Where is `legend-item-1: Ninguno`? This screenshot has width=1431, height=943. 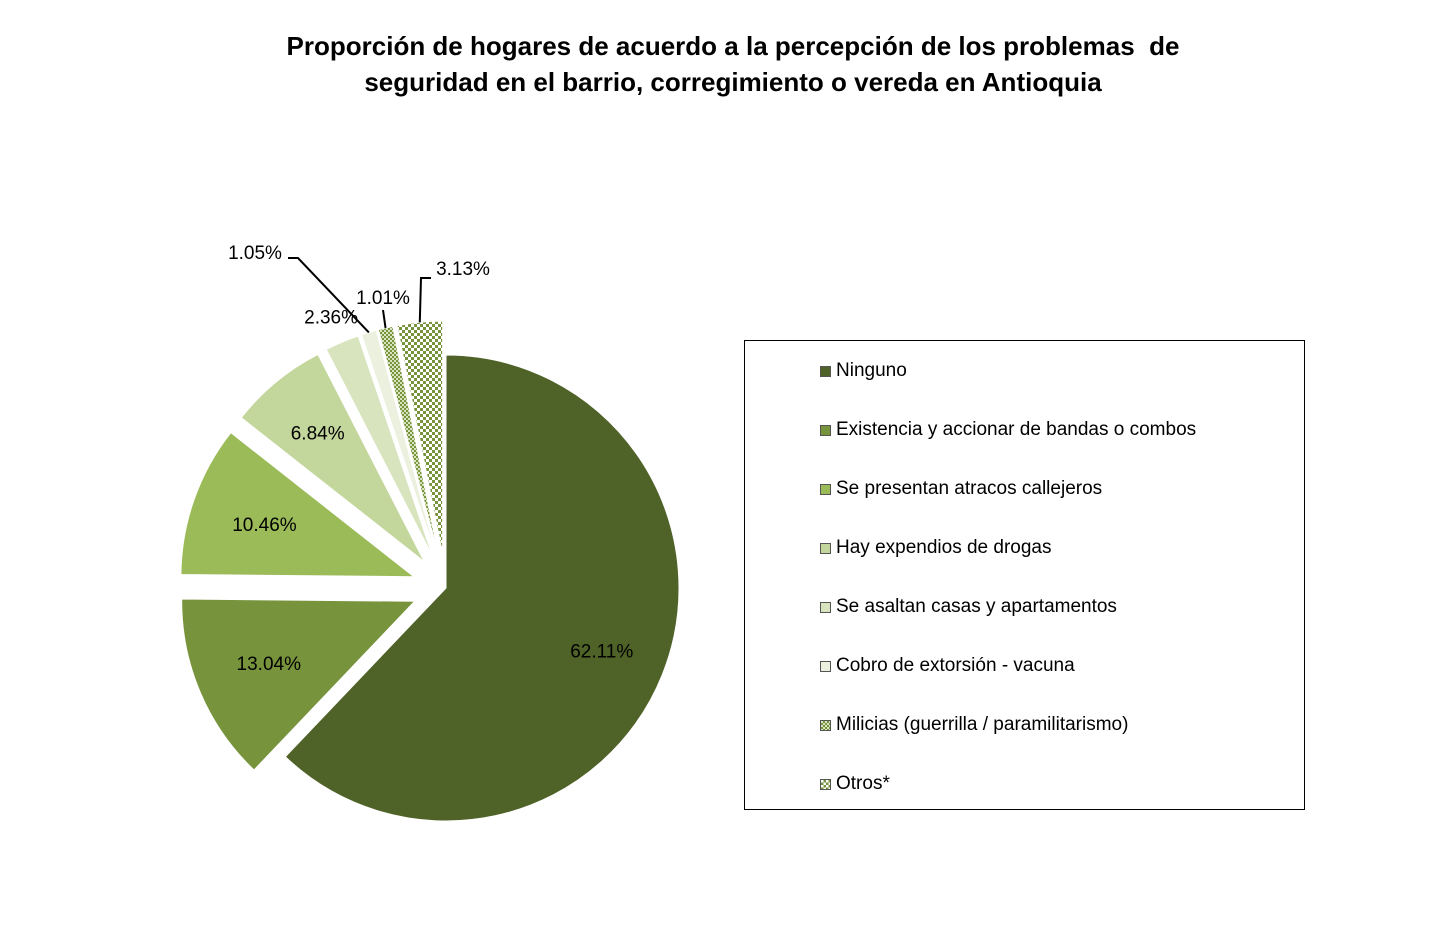 legend-item-1: Ninguno is located at coordinates (863, 371).